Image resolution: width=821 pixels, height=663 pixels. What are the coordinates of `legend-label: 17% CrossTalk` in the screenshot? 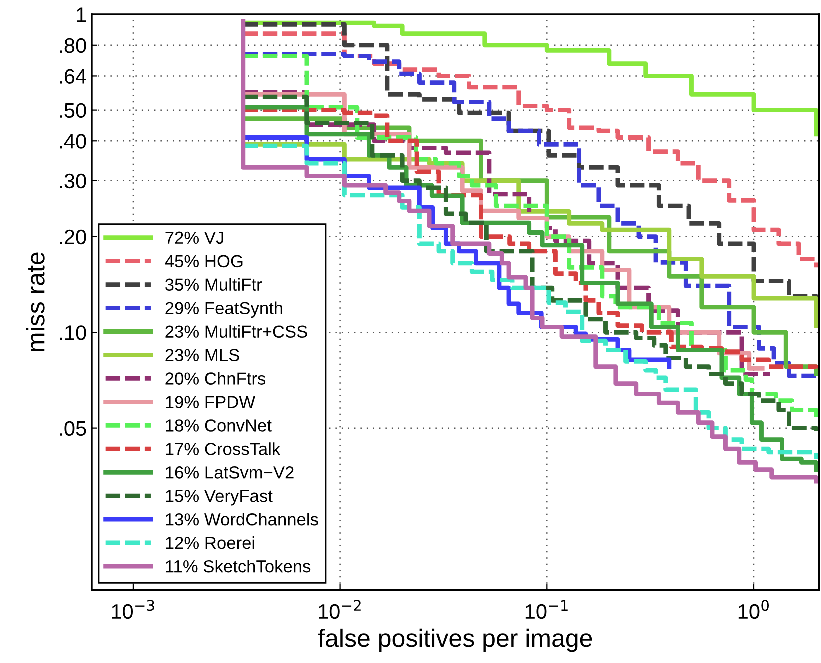 It's located at (223, 449).